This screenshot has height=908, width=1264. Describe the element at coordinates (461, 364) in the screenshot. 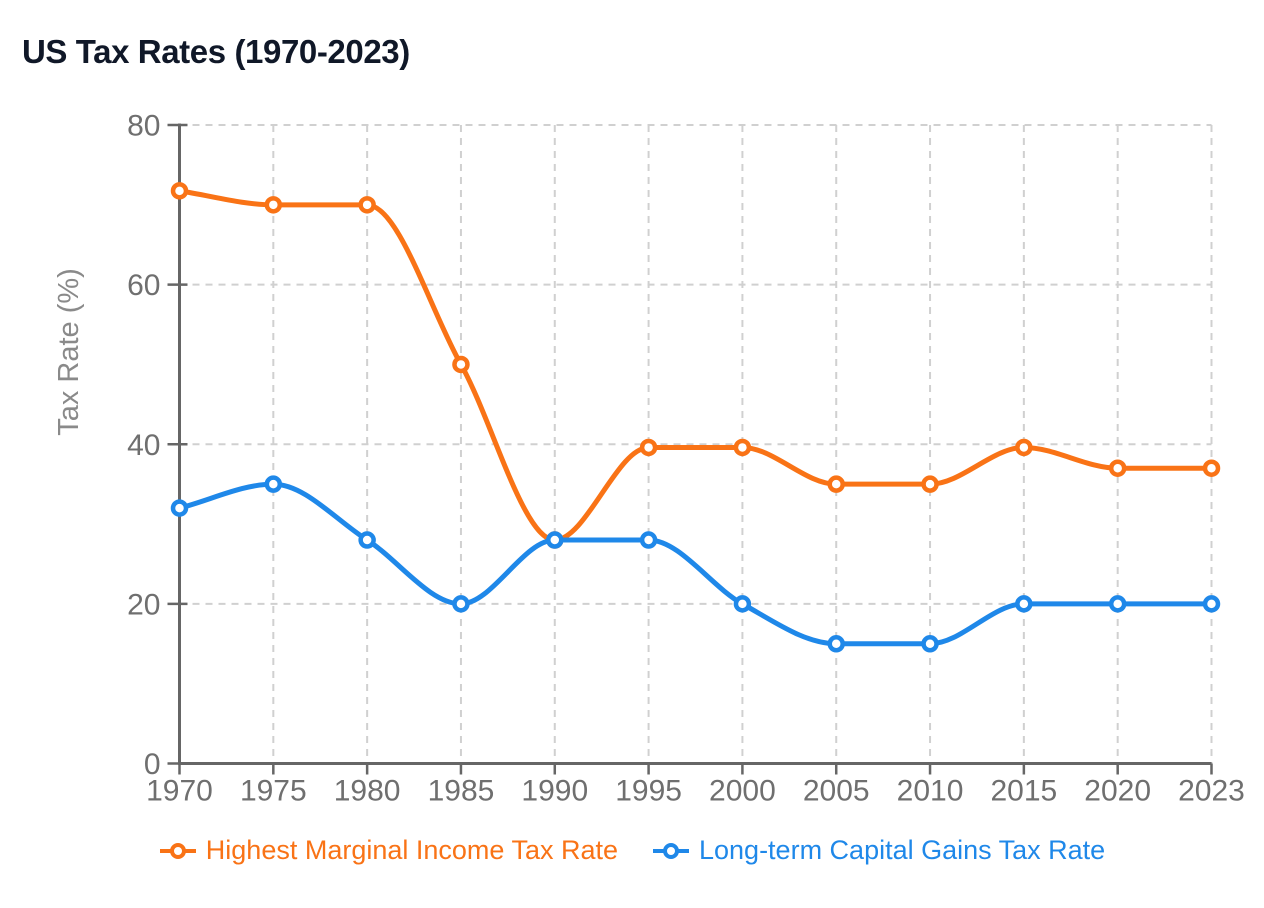

I see `data-point-0-1985` at that location.